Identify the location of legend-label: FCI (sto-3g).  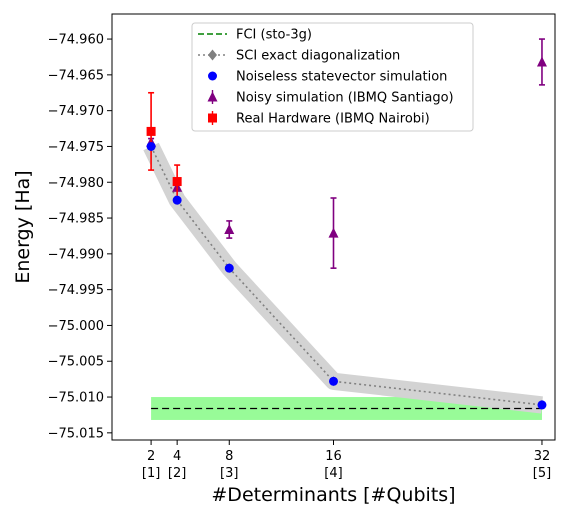
(274, 35).